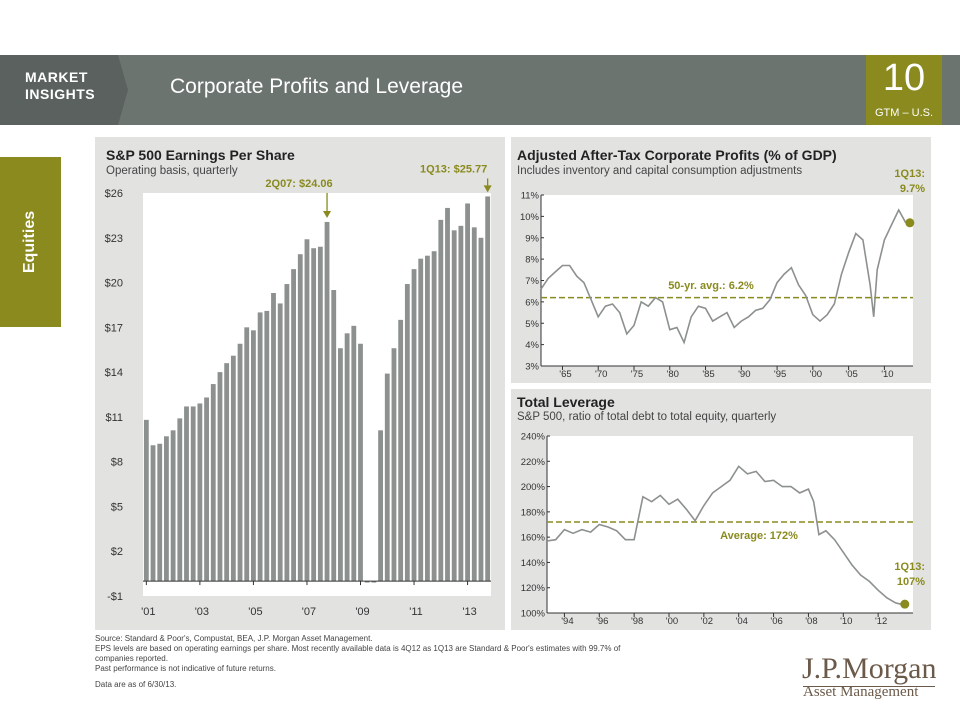 This screenshot has width=960, height=720. I want to click on eps-ytick-label: $26, so click(114, 194).